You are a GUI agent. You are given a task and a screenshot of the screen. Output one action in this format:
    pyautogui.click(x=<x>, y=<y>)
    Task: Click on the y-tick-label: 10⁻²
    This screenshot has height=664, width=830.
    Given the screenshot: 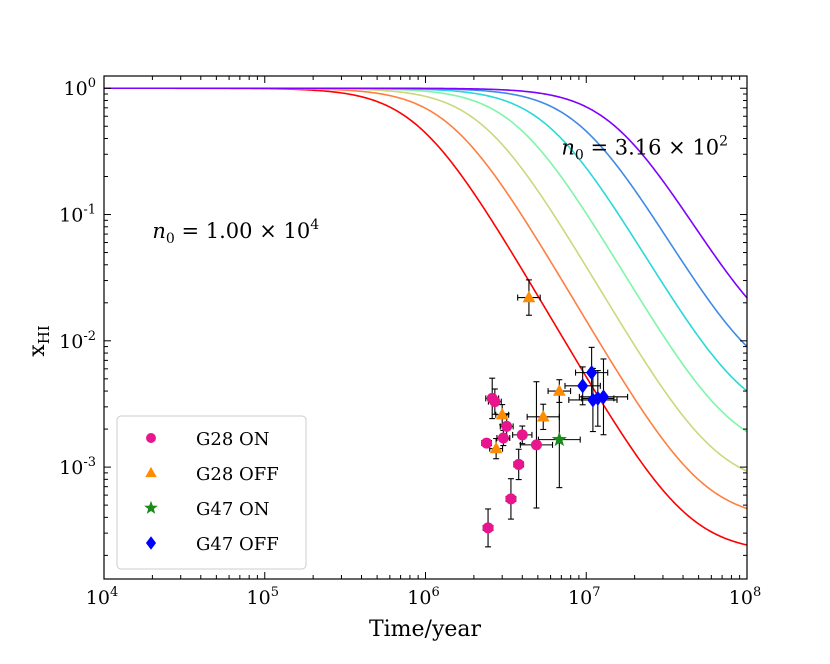 What is the action you would take?
    pyautogui.click(x=77, y=341)
    